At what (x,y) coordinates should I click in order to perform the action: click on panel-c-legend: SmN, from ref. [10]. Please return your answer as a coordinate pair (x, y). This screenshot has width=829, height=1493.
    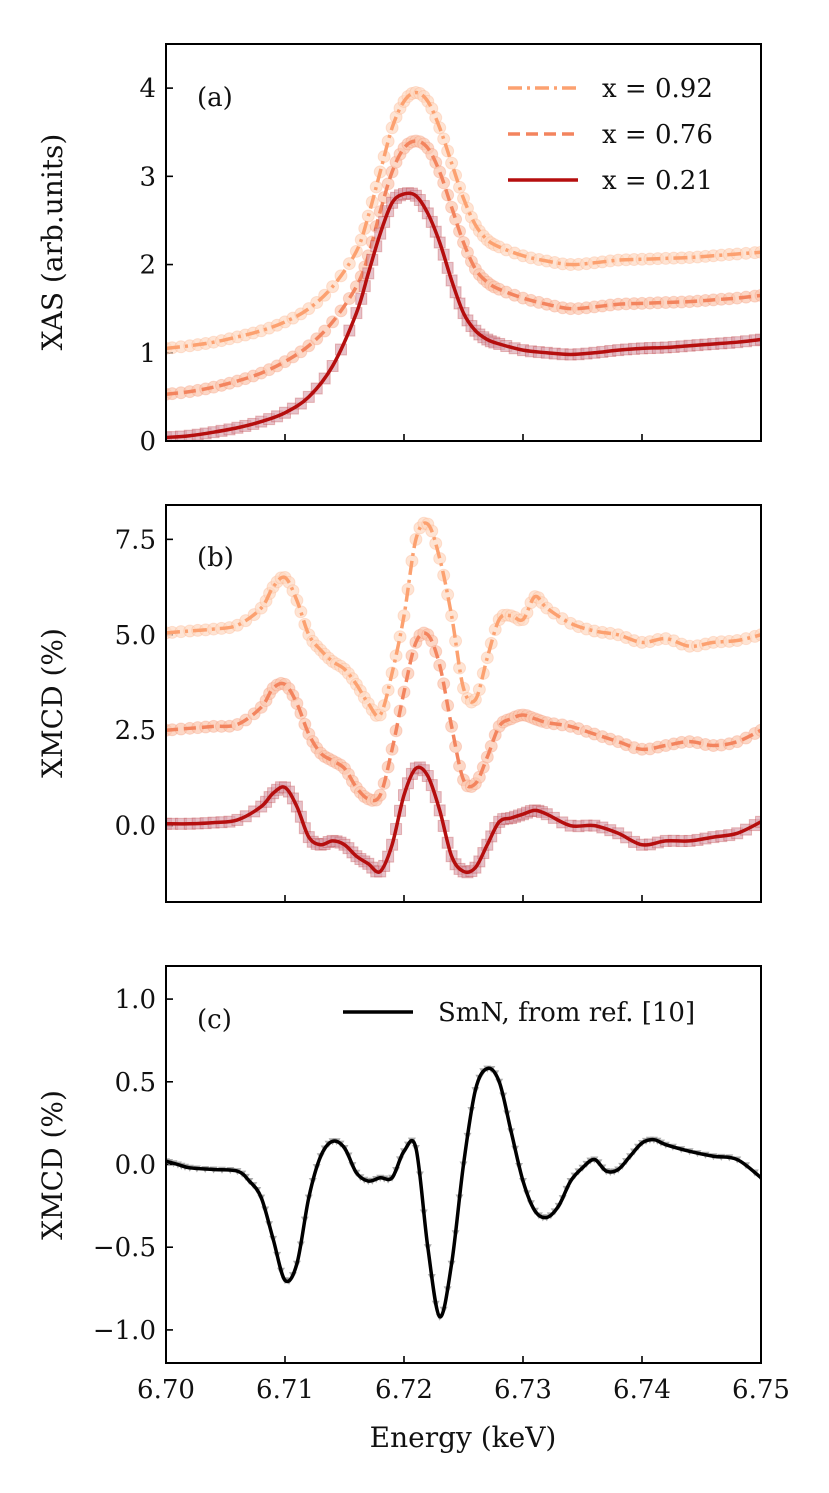
    Looking at the image, I should click on (519, 1013).